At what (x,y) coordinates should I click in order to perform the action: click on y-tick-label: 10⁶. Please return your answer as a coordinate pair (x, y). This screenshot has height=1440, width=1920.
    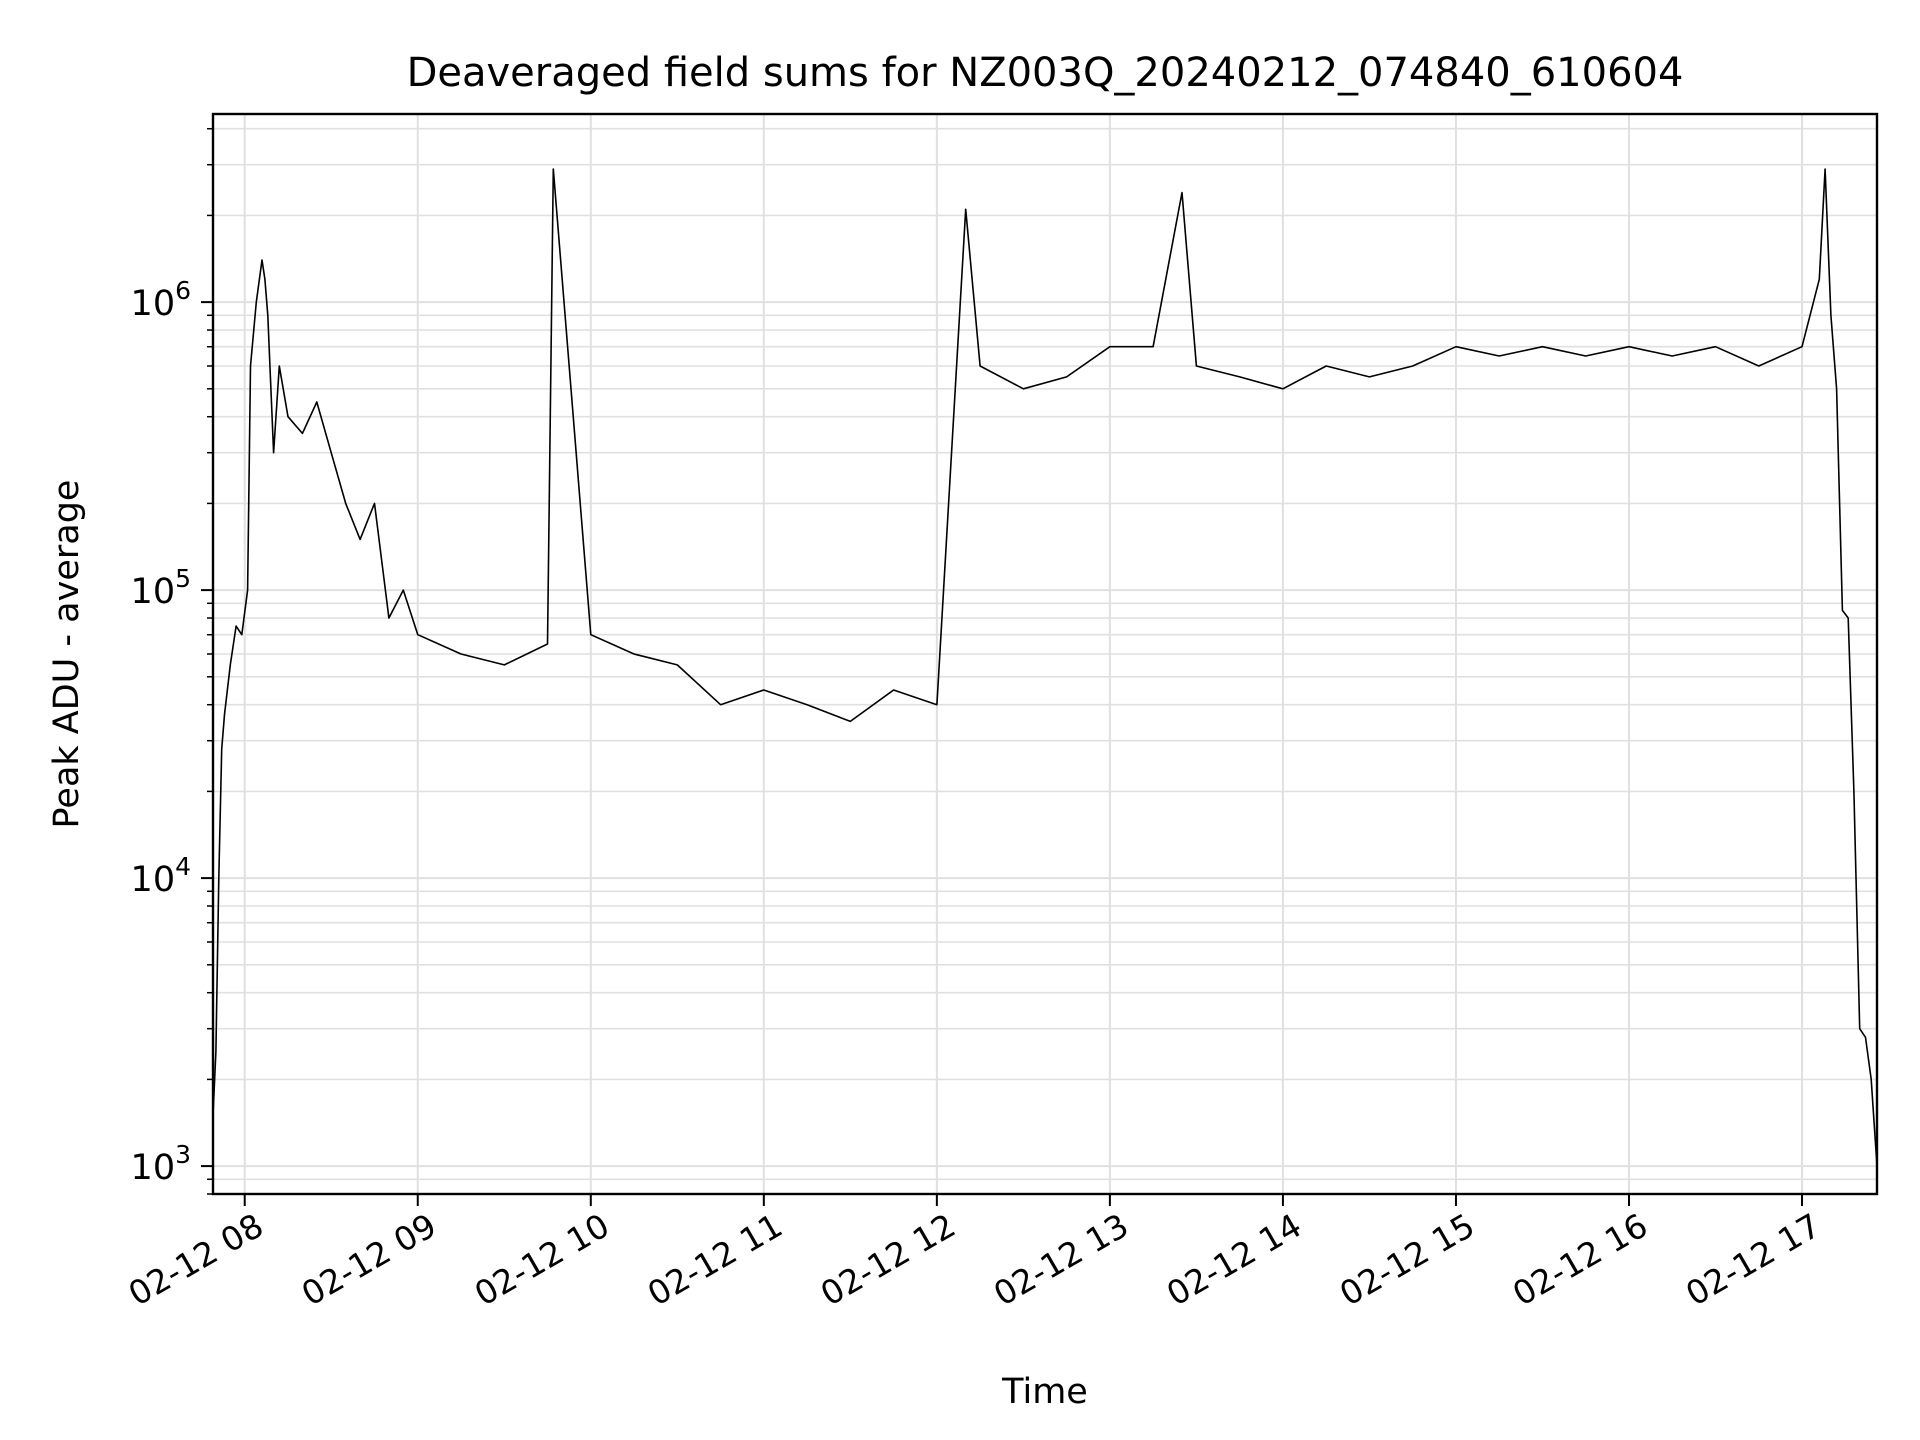
    Looking at the image, I should click on (161, 300).